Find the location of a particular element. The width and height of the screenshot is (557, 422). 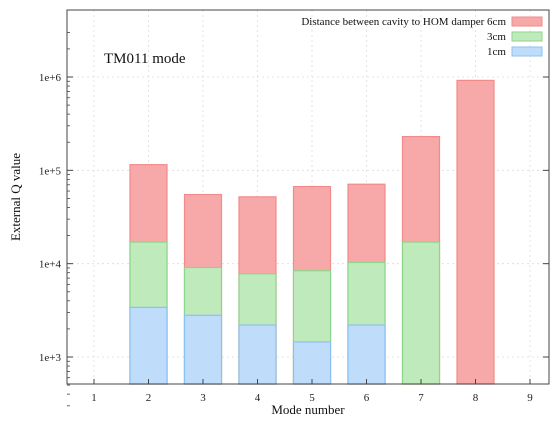

x-tick-label: 7 is located at coordinates (421, 398).